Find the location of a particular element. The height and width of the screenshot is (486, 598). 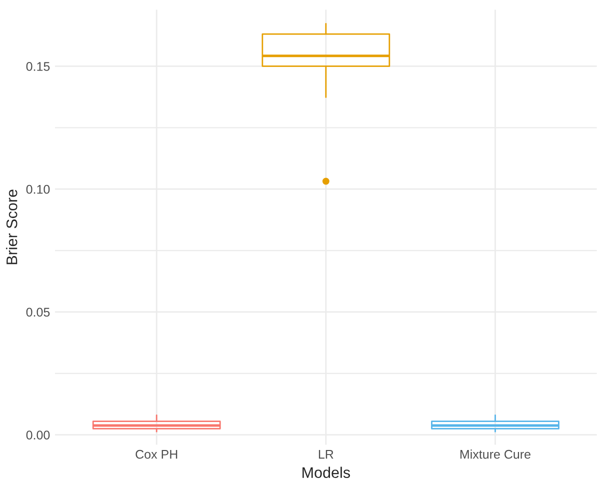

x-axis-title: Models is located at coordinates (326, 472).